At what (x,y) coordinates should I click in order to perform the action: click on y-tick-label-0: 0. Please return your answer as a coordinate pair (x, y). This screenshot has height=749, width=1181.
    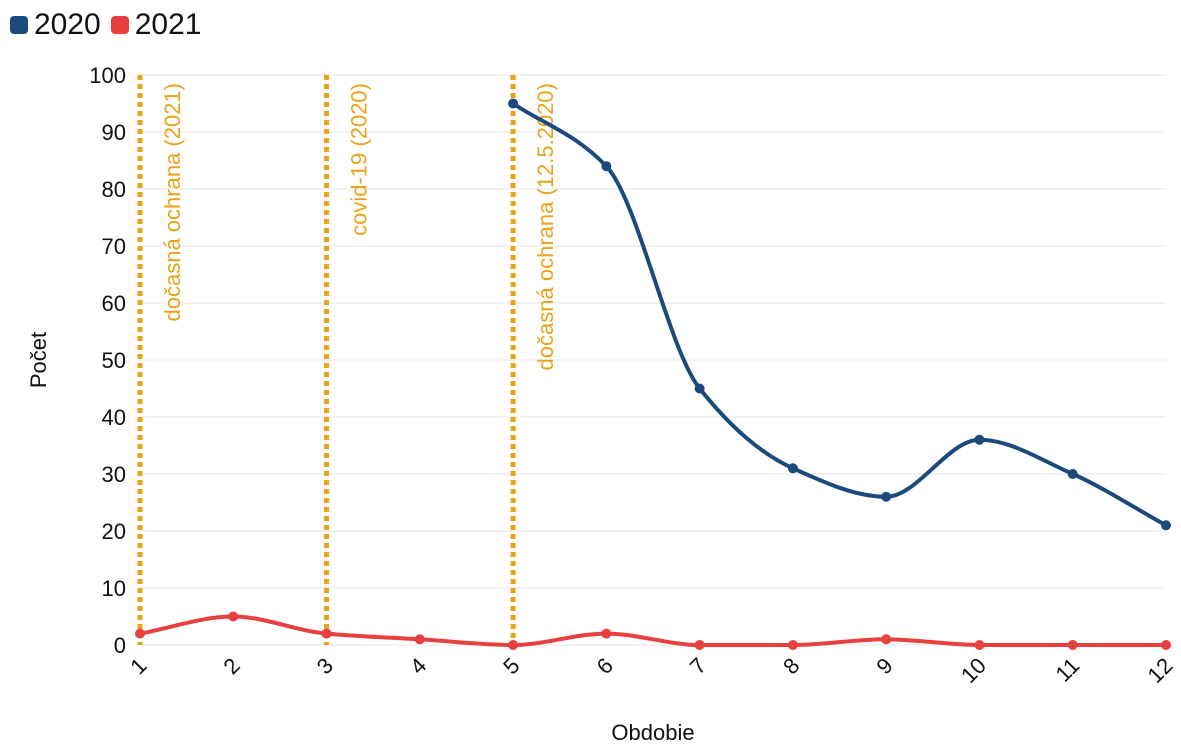
    Looking at the image, I should click on (120, 645).